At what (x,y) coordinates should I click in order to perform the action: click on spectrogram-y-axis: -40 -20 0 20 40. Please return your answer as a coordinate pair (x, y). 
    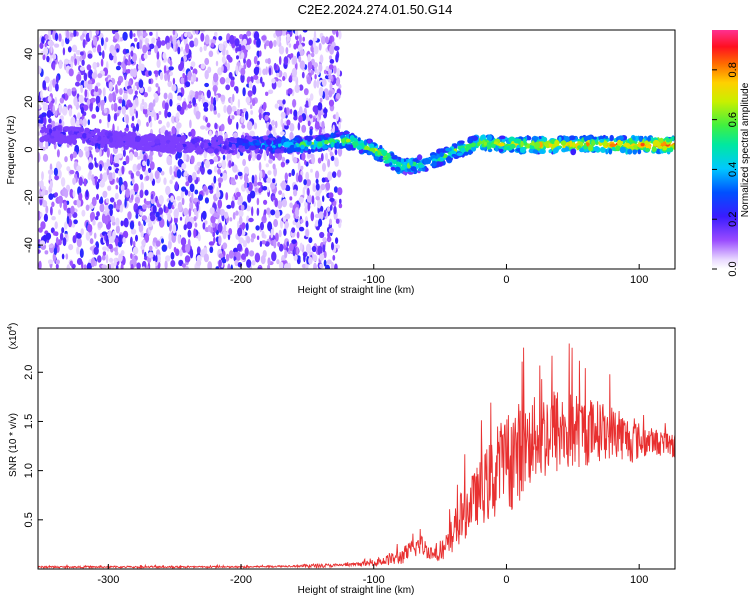
    Looking at the image, I should click on (33, 150).